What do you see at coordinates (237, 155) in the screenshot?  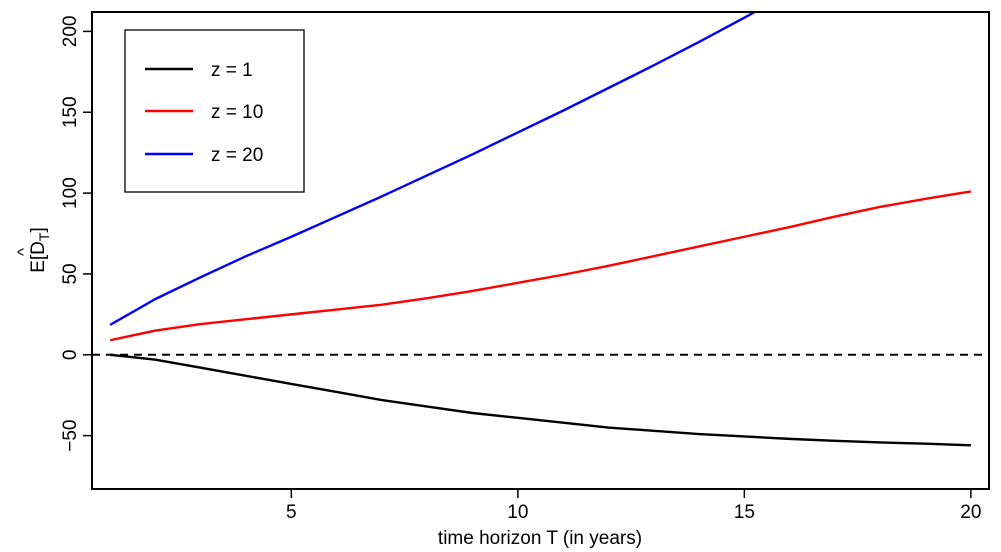 I see `legend-label: z = 20` at bounding box center [237, 155].